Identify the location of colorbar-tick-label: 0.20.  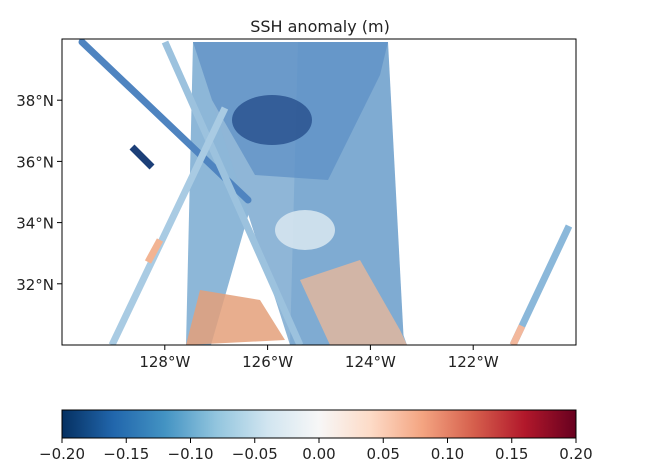
(575, 454).